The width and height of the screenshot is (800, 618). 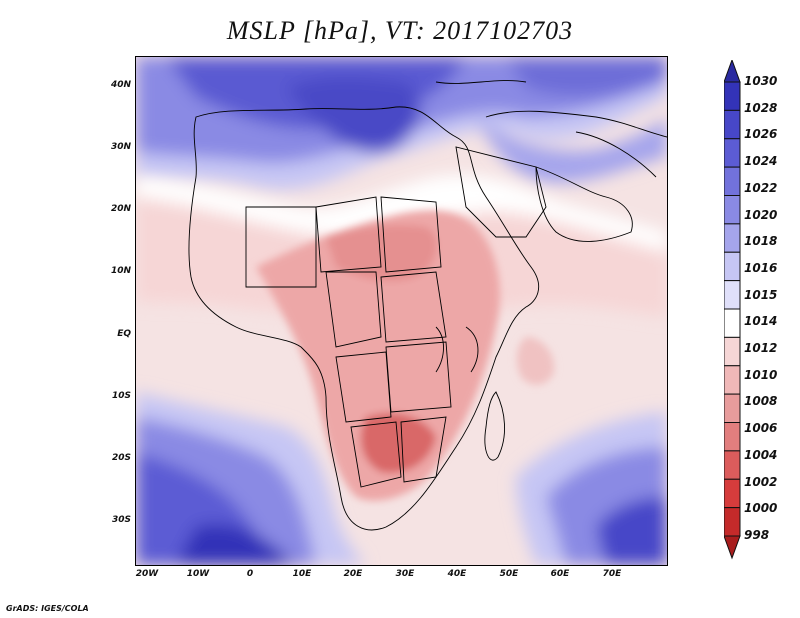 What do you see at coordinates (250, 574) in the screenshot?
I see `x-tick-label: 0` at bounding box center [250, 574].